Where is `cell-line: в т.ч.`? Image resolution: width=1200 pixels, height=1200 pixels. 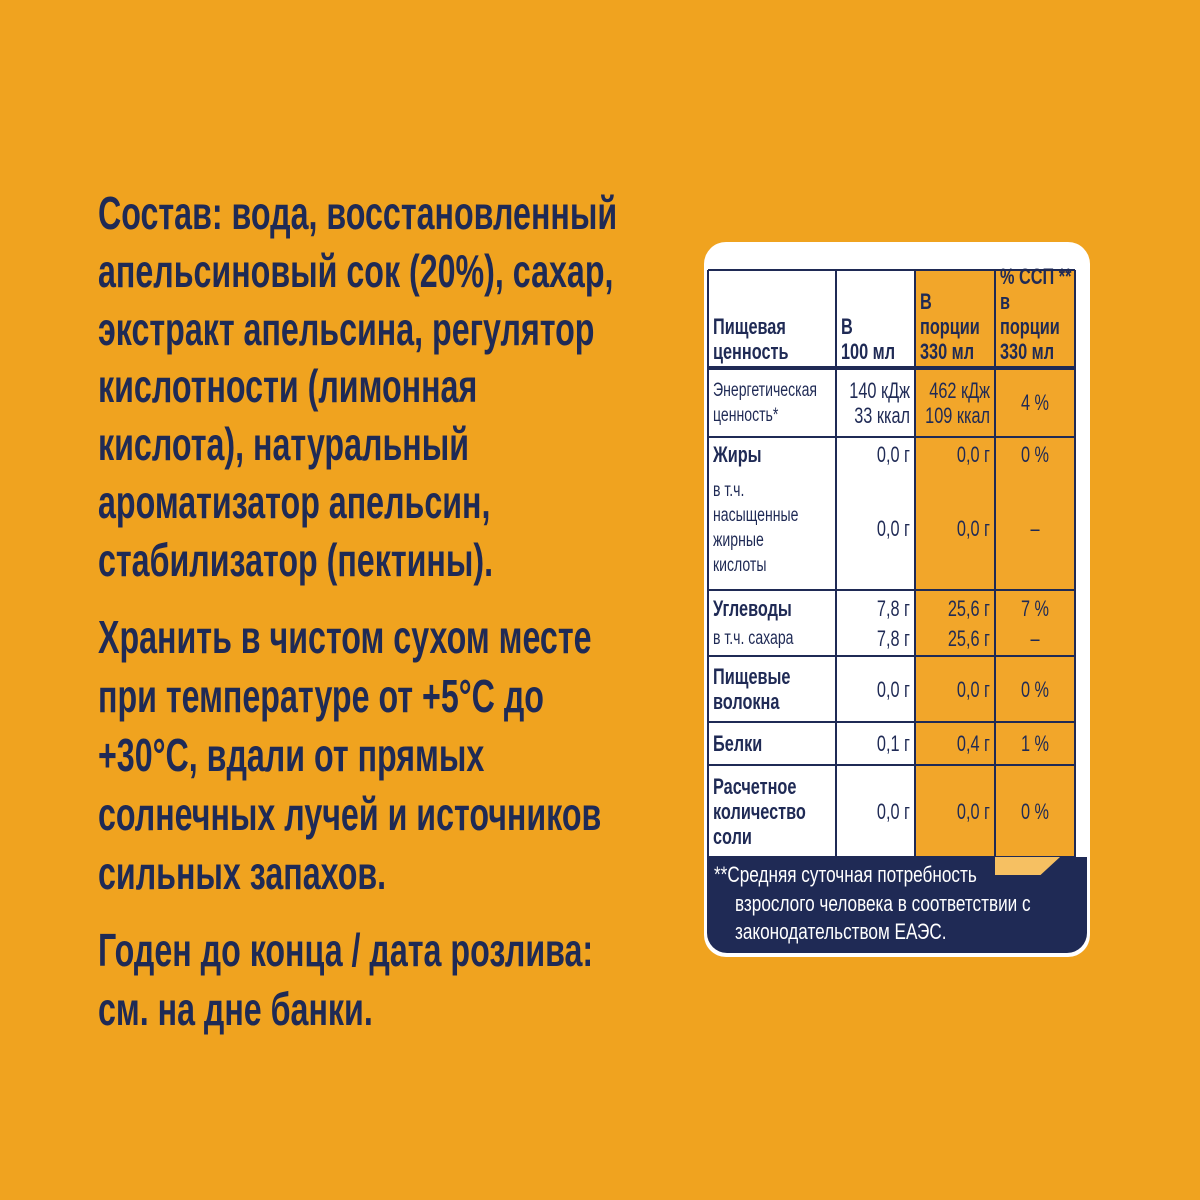 cell-line: в т.ч. is located at coordinates (729, 491).